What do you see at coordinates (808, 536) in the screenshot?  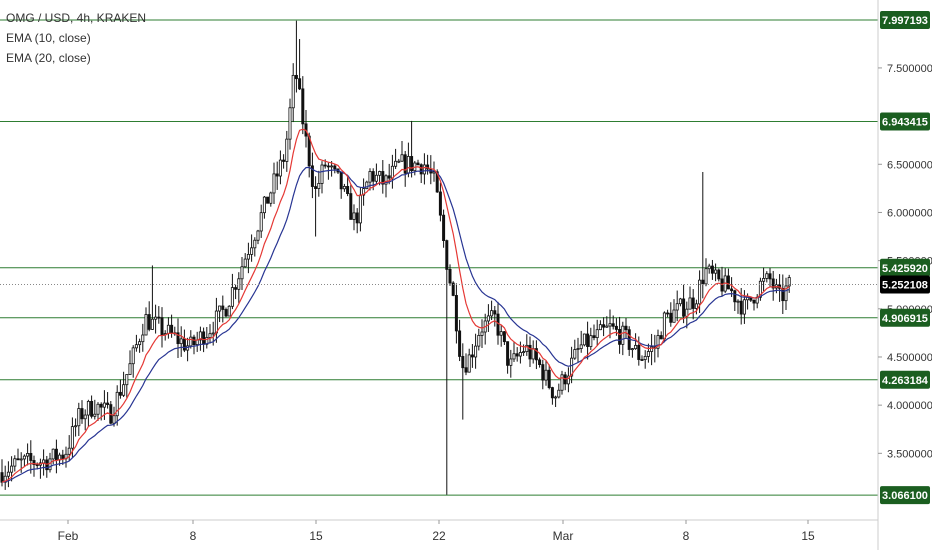 I see `x-tick-label: 15` at bounding box center [808, 536].